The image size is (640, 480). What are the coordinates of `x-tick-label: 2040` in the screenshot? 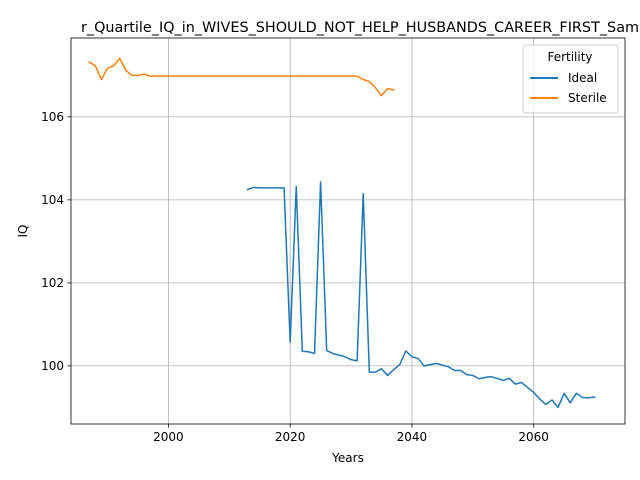 It's located at (412, 437).